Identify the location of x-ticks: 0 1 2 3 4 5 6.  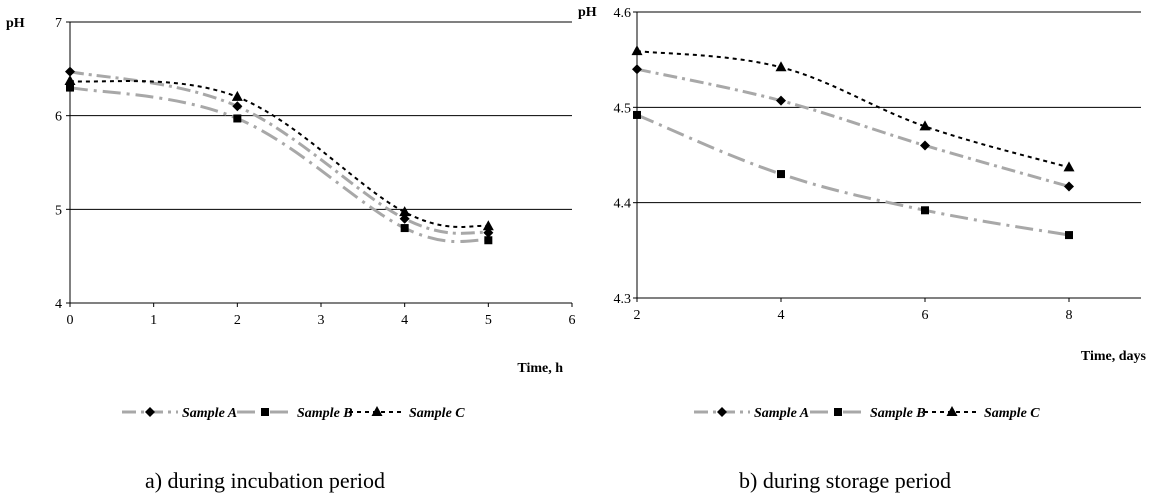
(321, 315).